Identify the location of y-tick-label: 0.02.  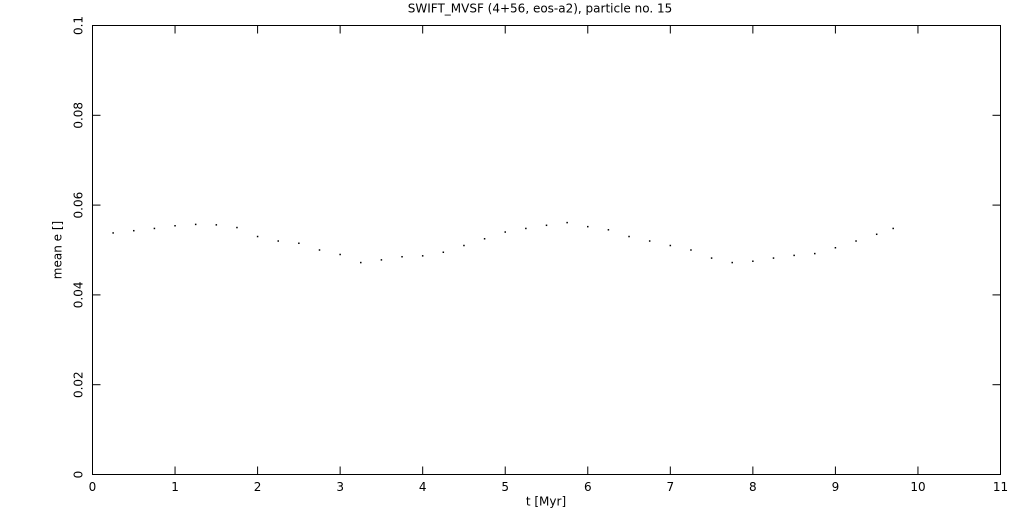
(79, 384).